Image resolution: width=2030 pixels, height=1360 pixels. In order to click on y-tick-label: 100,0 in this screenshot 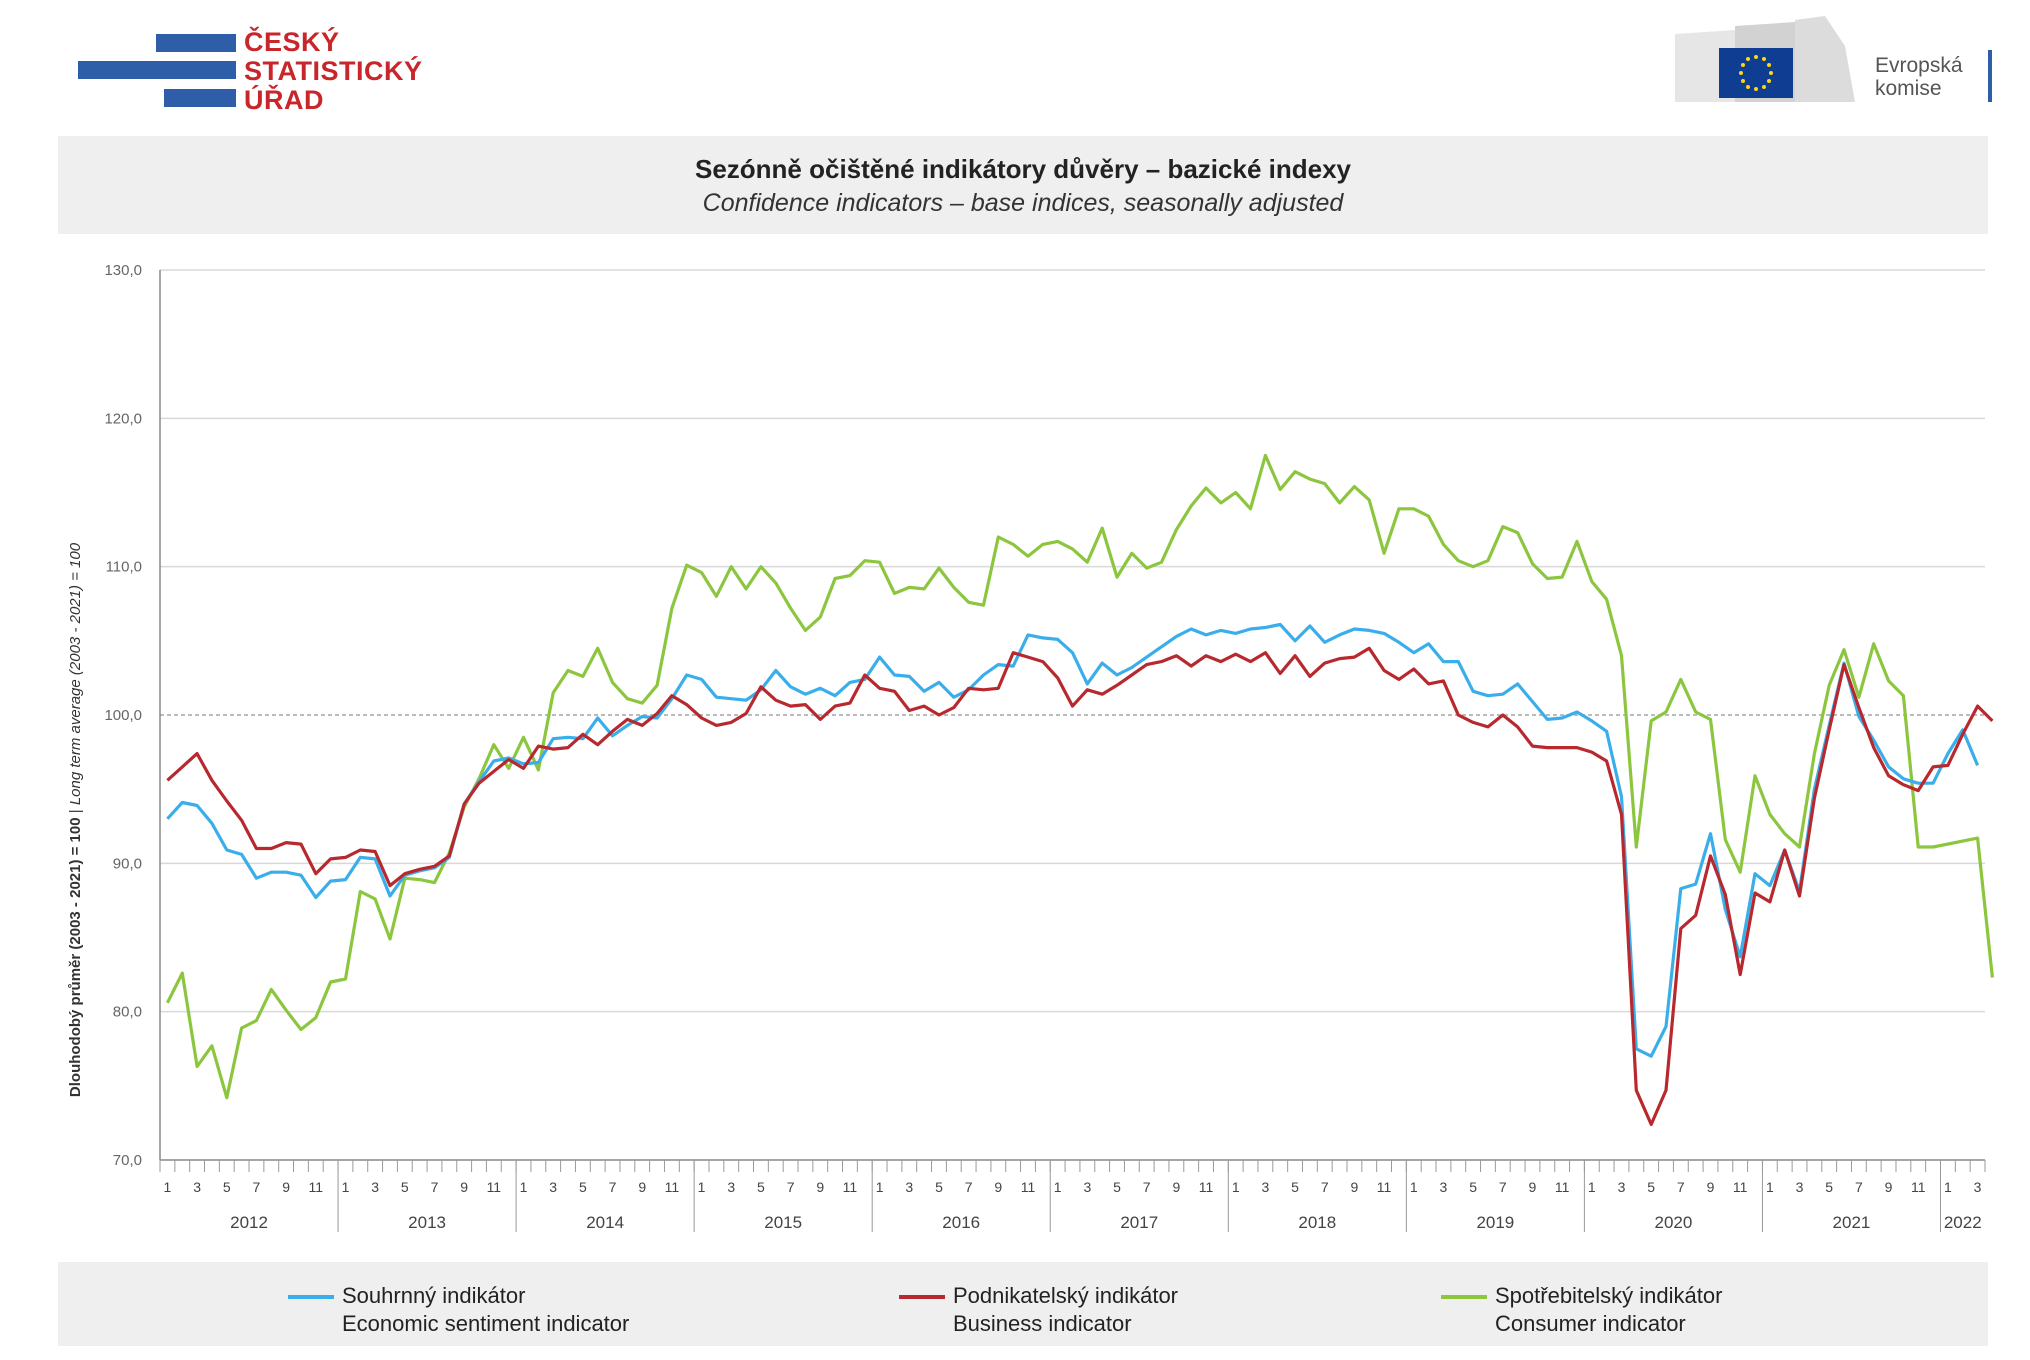, I will do `click(123, 715)`.